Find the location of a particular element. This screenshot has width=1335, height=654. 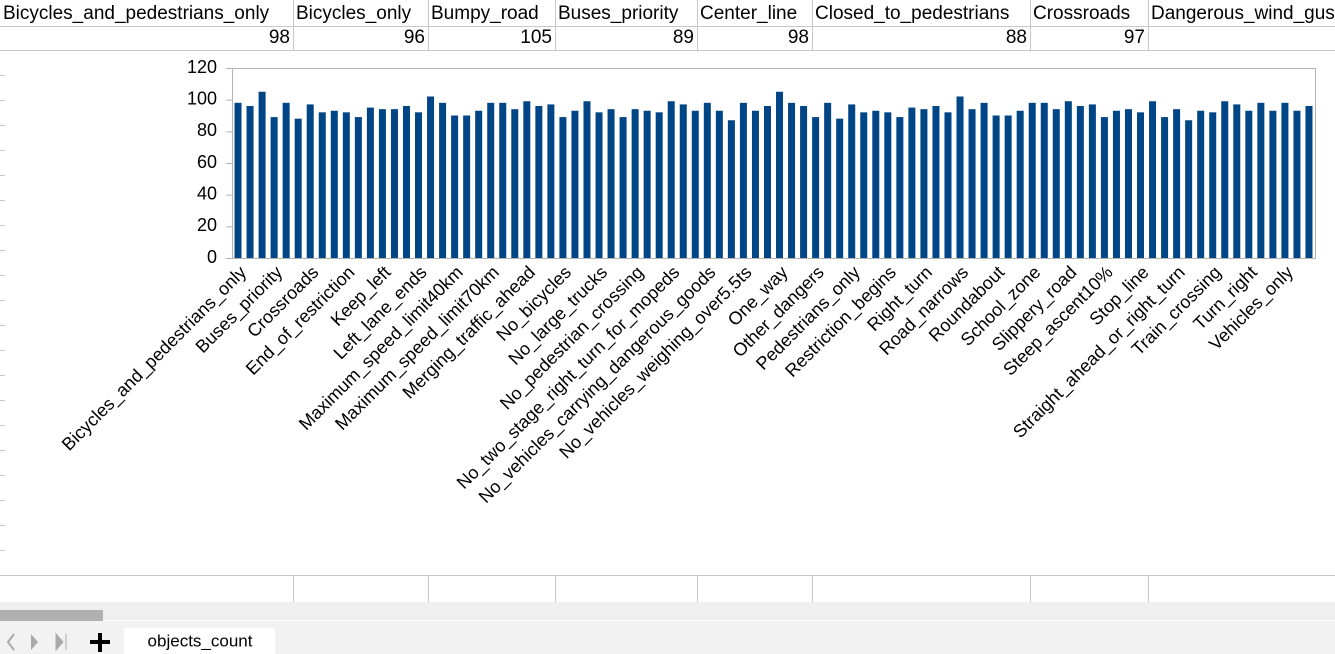

sheet-tab is located at coordinates (199, 641).